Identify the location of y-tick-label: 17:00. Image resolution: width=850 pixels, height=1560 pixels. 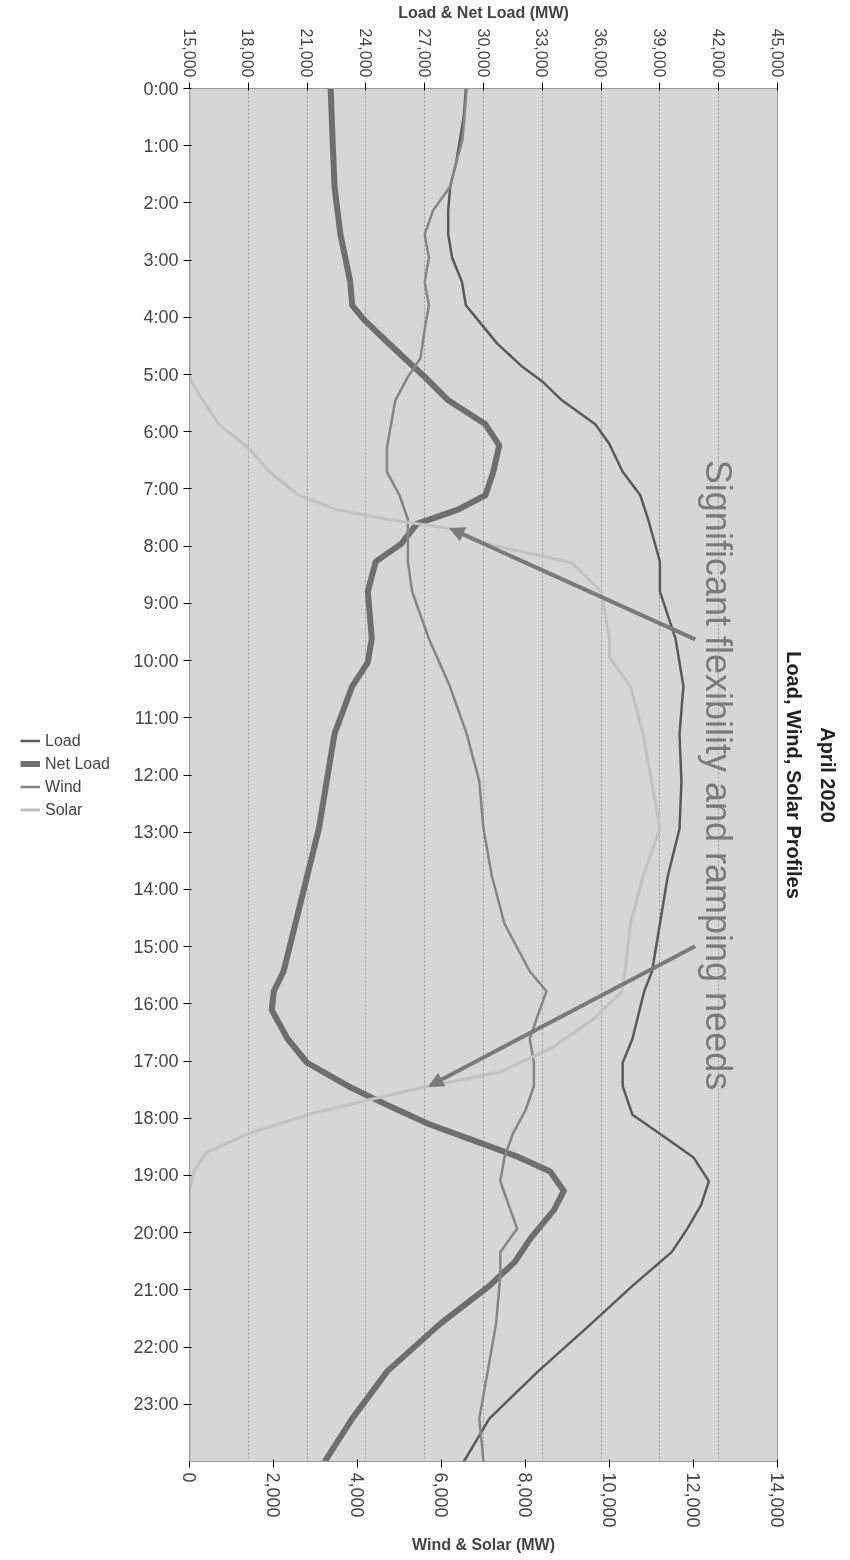
(156, 1061).